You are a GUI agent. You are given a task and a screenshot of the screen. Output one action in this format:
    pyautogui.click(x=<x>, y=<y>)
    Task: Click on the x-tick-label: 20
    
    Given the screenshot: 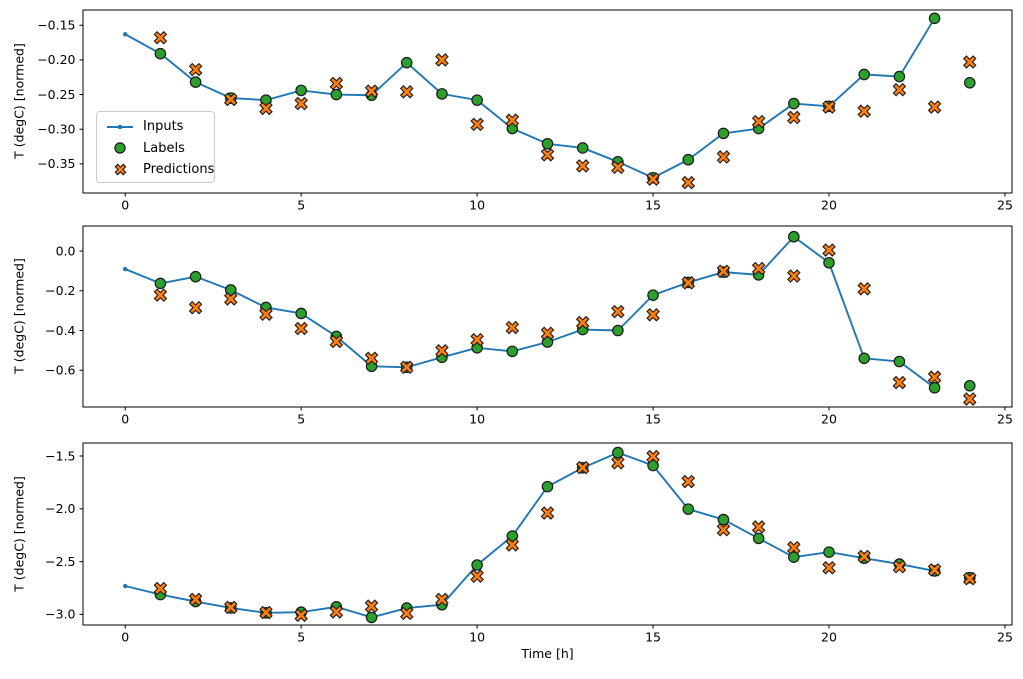 What is the action you would take?
    pyautogui.click(x=829, y=419)
    